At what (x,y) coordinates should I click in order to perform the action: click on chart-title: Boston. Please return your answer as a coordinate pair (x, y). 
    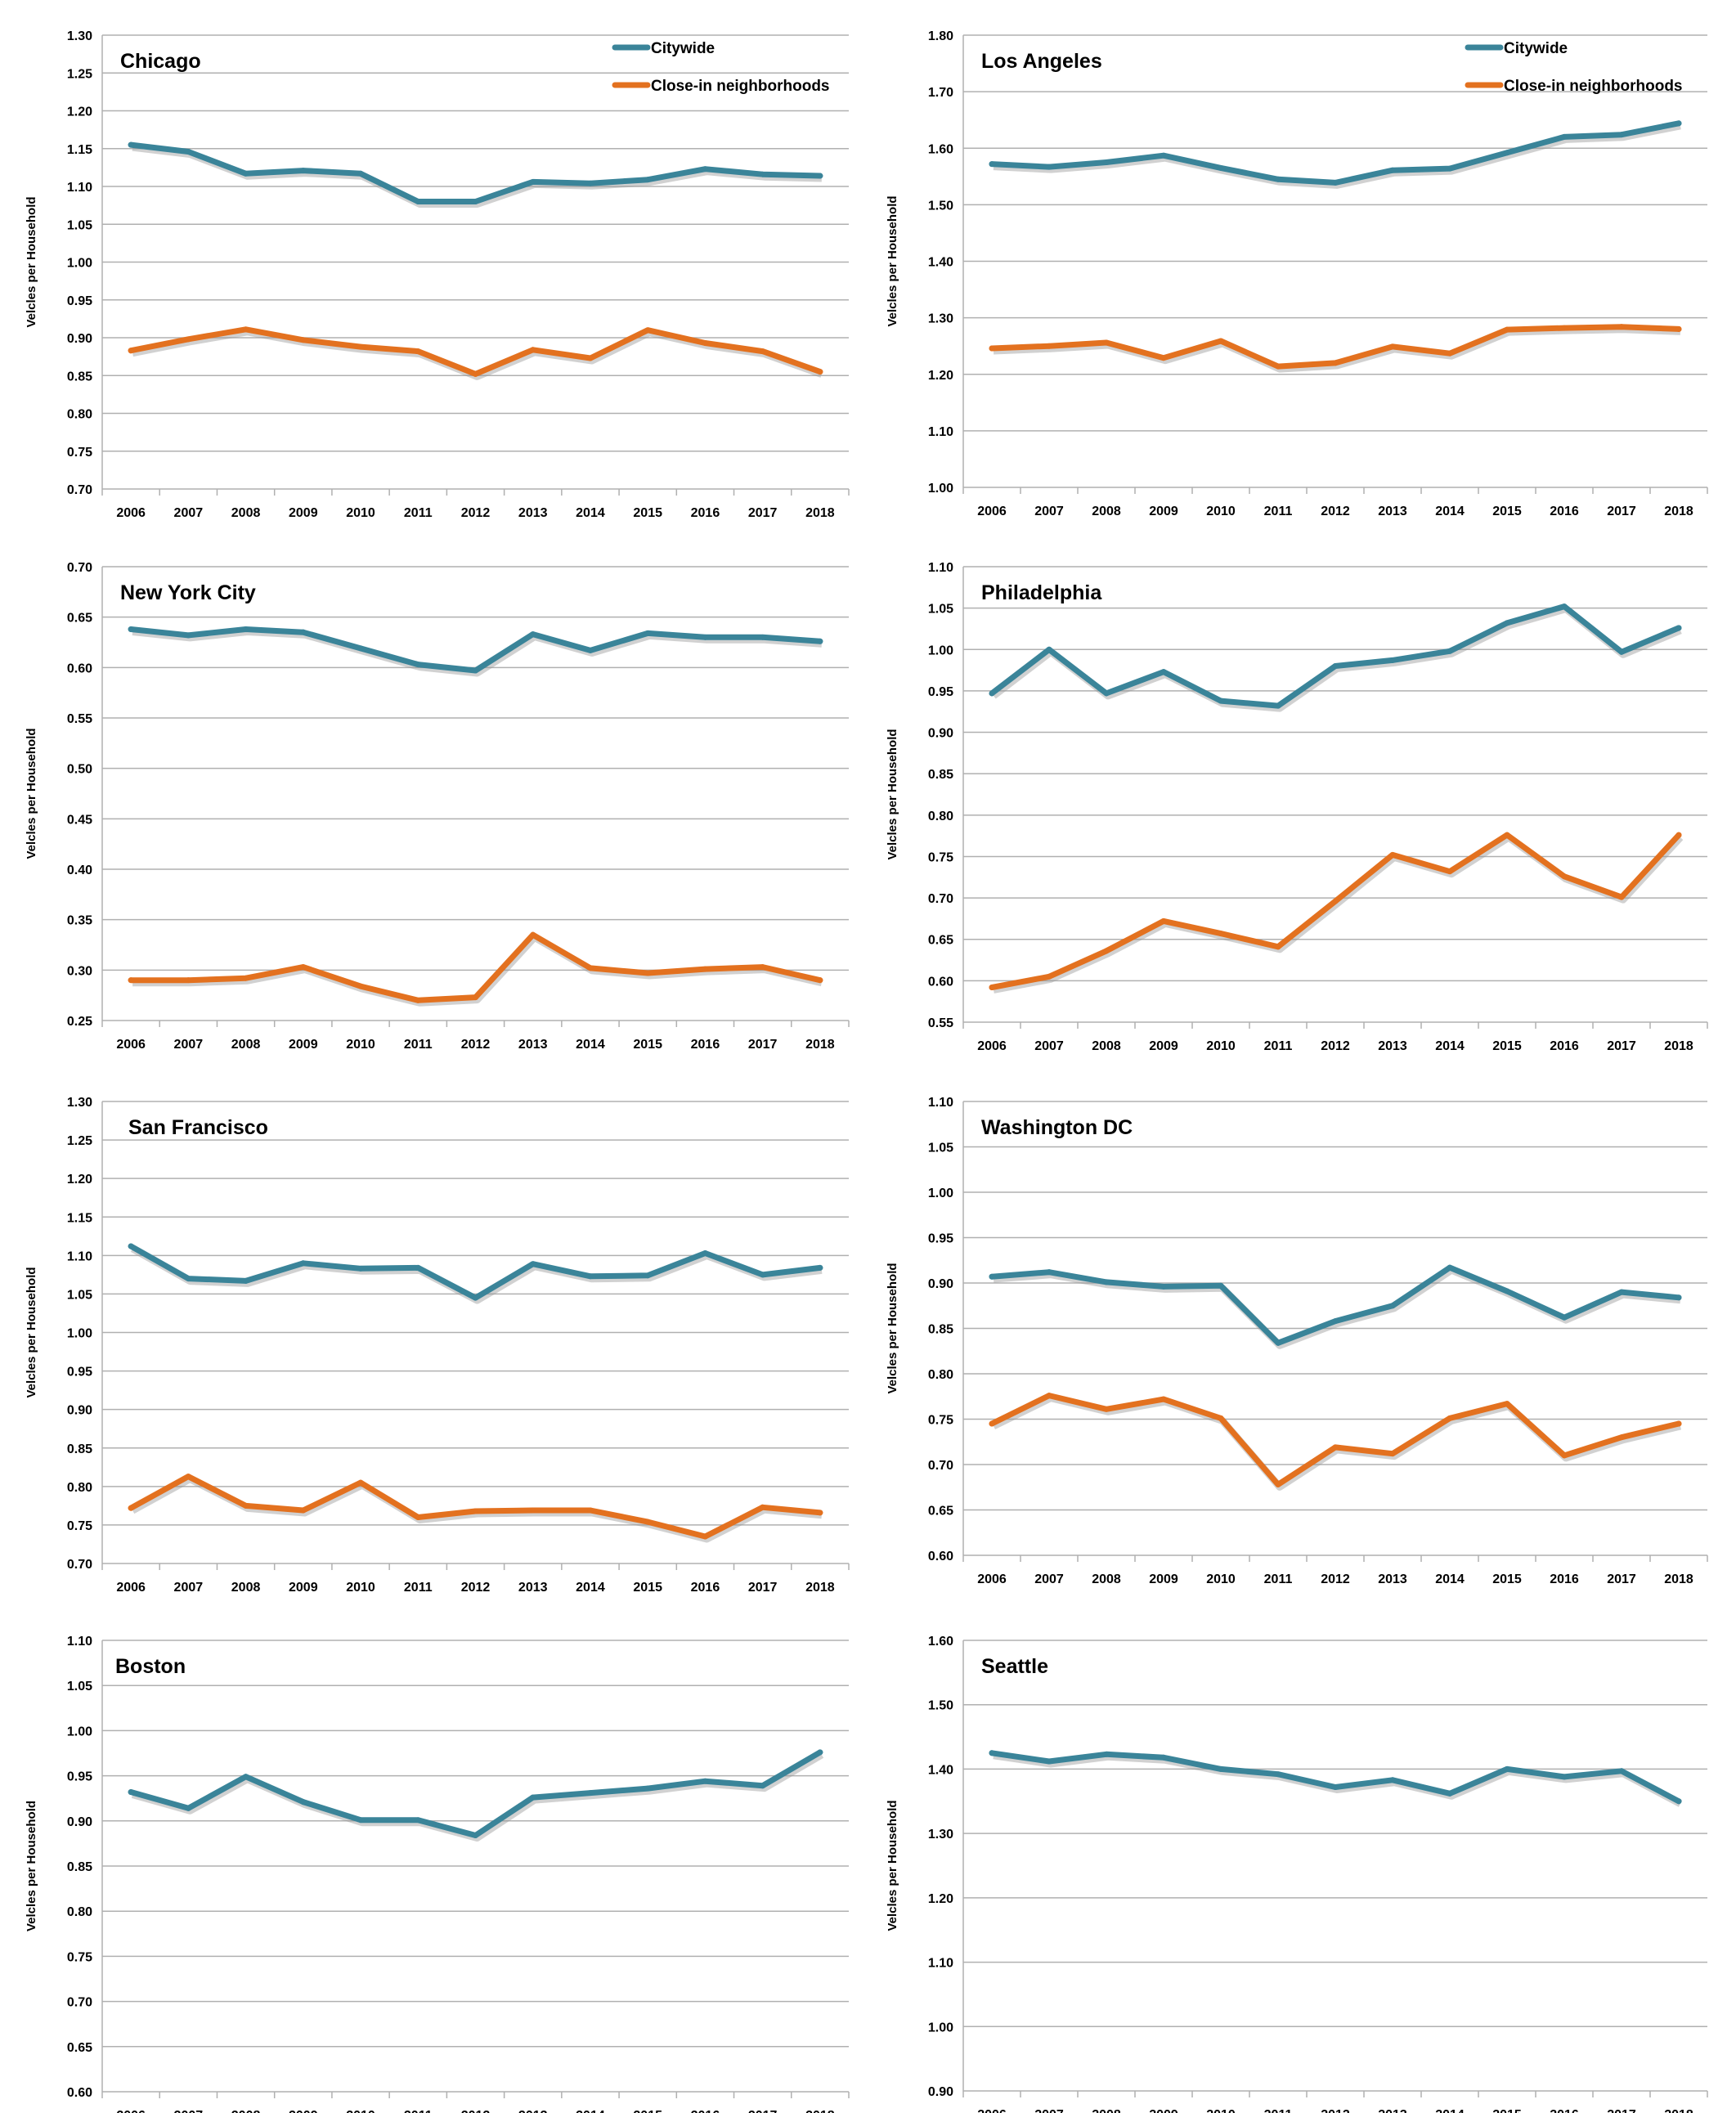
    Looking at the image, I should click on (150, 1666).